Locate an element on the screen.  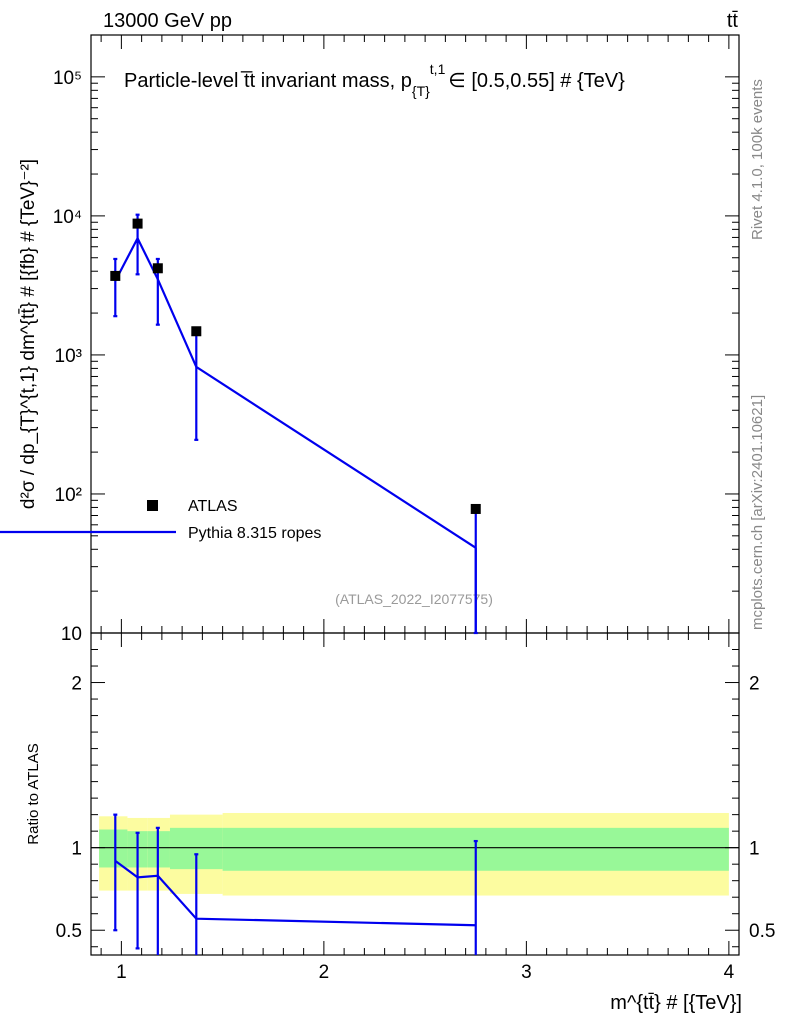
plot-title-sub: {T} is located at coordinates (421, 91).